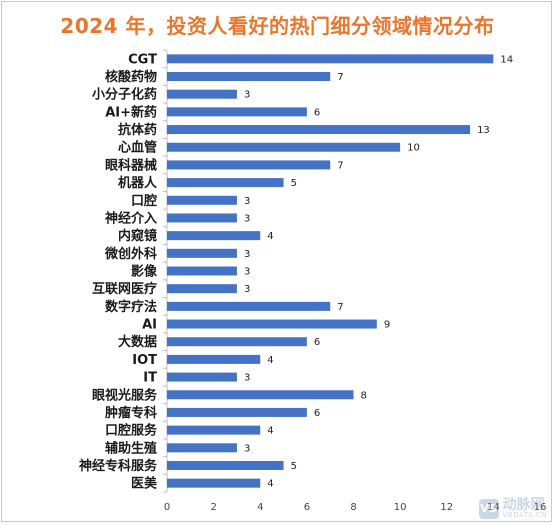  Describe the element at coordinates (165, 271) in the screenshot. I see `axes` at that location.